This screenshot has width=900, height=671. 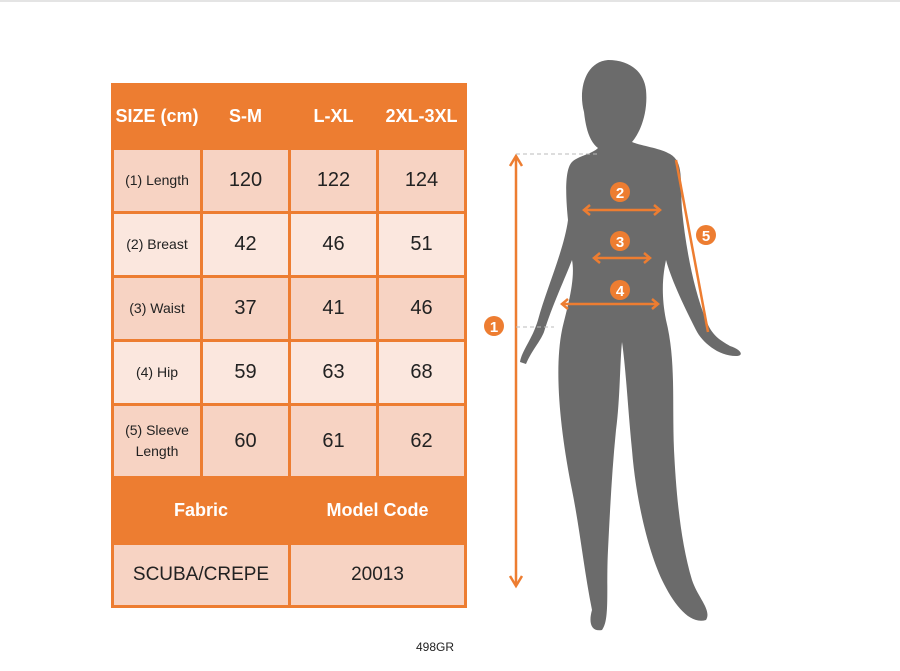 I want to click on svg-text: 4, so click(x=620, y=291).